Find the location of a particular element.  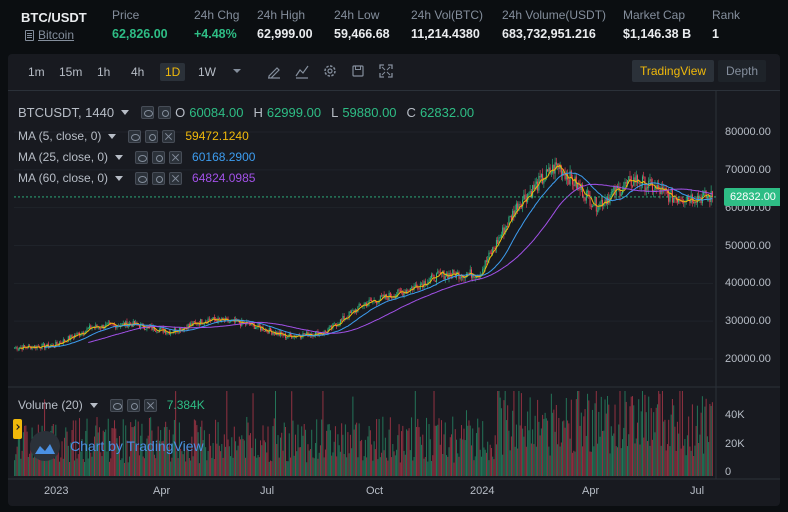

tradingview-view-button: TradingView is located at coordinates (673, 71).